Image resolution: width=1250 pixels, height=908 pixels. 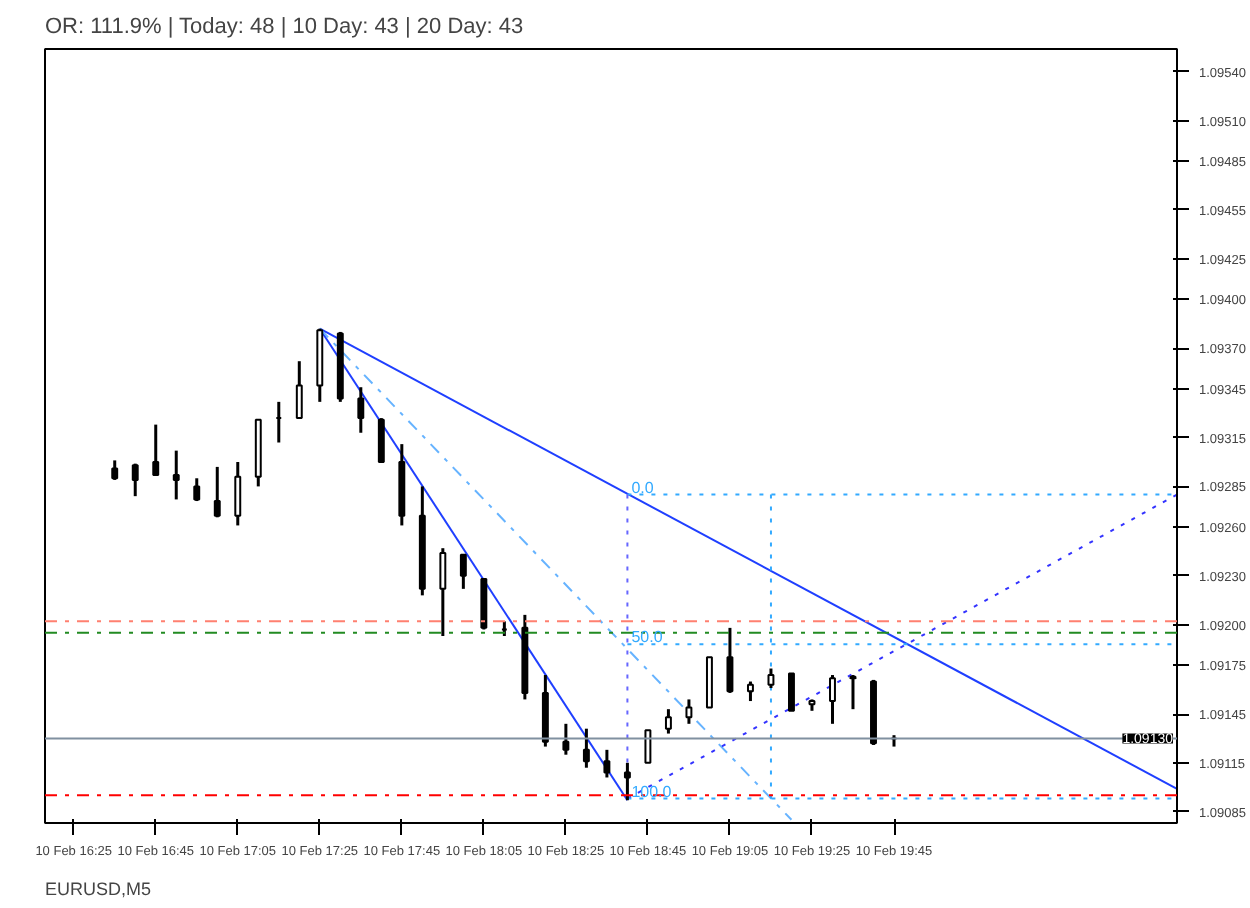 I want to click on annotation: 50.0, so click(x=647, y=637).